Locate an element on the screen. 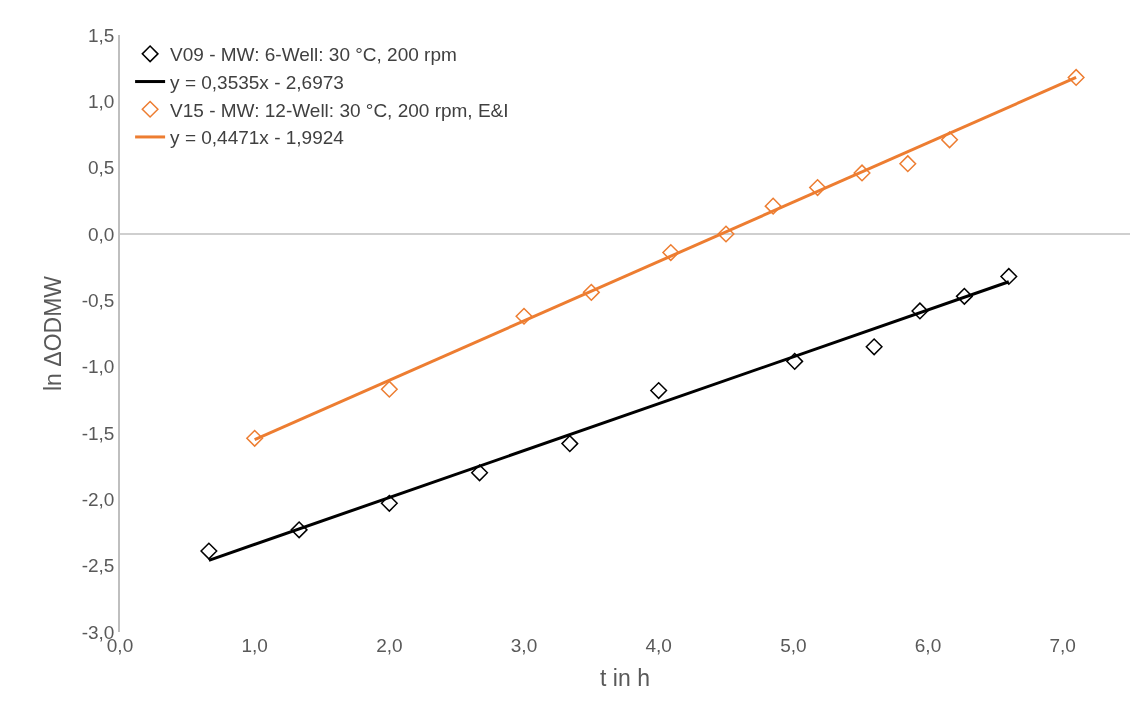 This screenshot has width=1134, height=727. legend-label: y = 0,3535x - 2,6973 is located at coordinates (257, 82).